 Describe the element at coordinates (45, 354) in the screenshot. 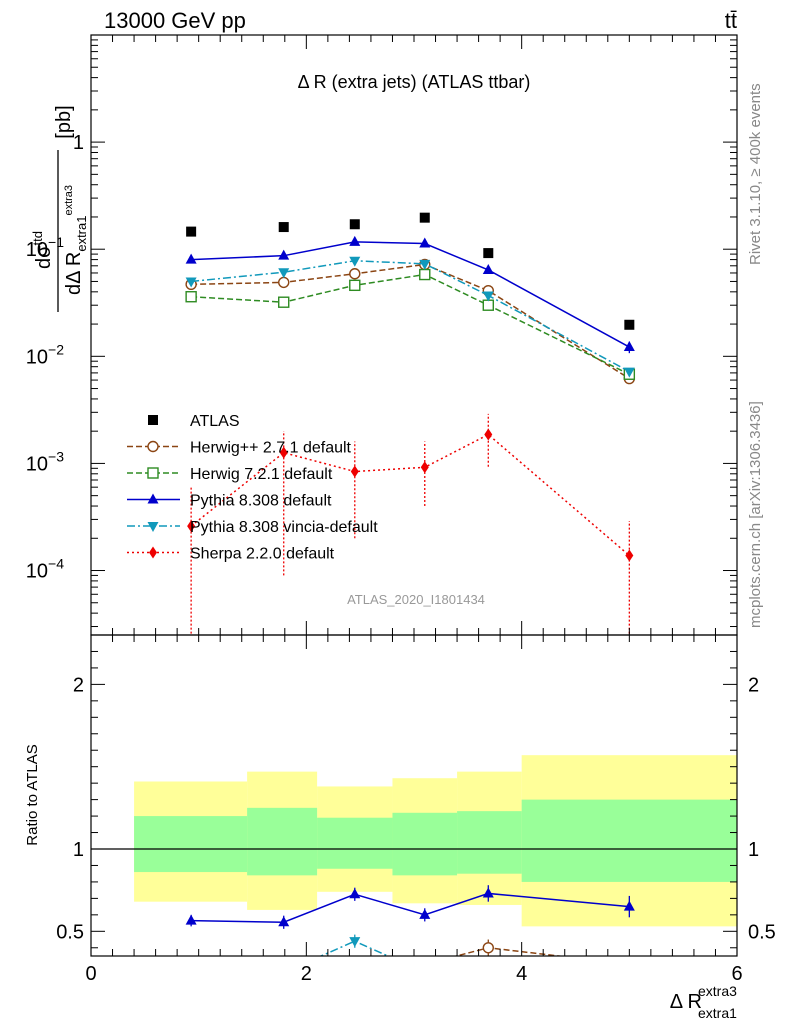

I see `y-tick-label: 10⁻²` at that location.